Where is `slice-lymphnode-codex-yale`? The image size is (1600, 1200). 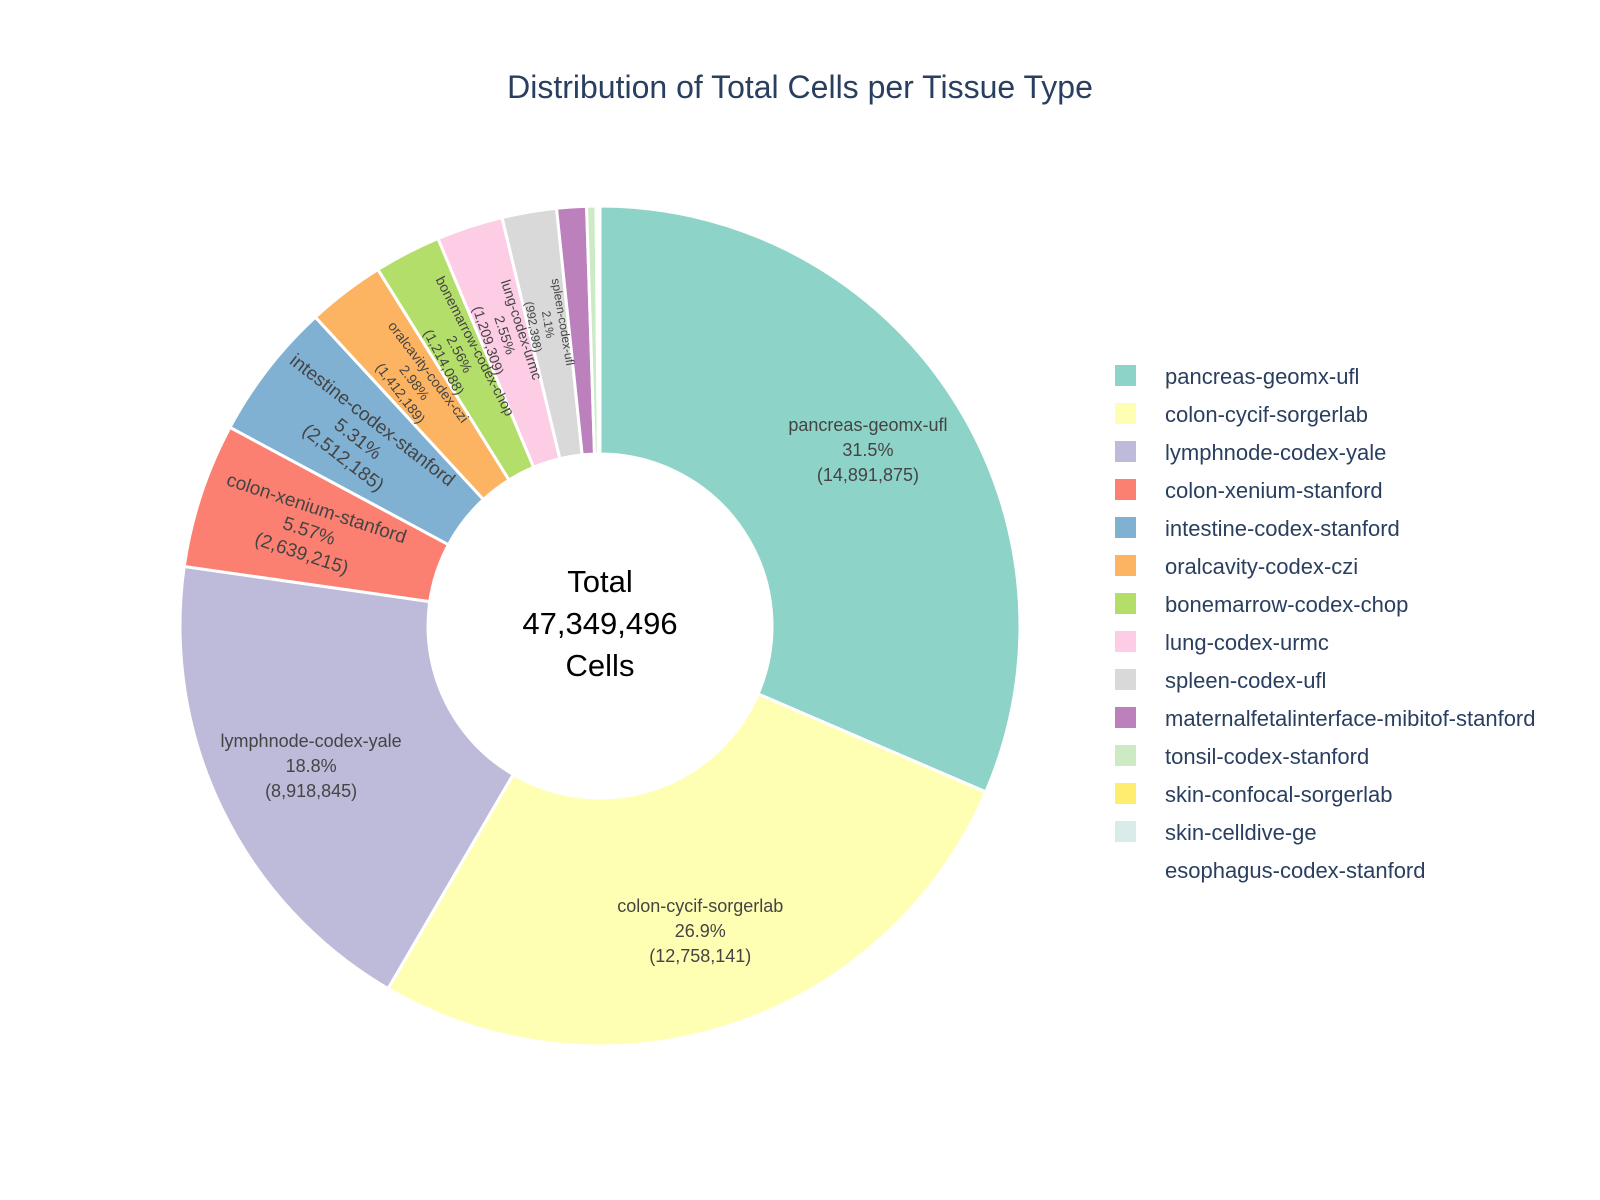 slice-lymphnode-codex-yale is located at coordinates (347, 777).